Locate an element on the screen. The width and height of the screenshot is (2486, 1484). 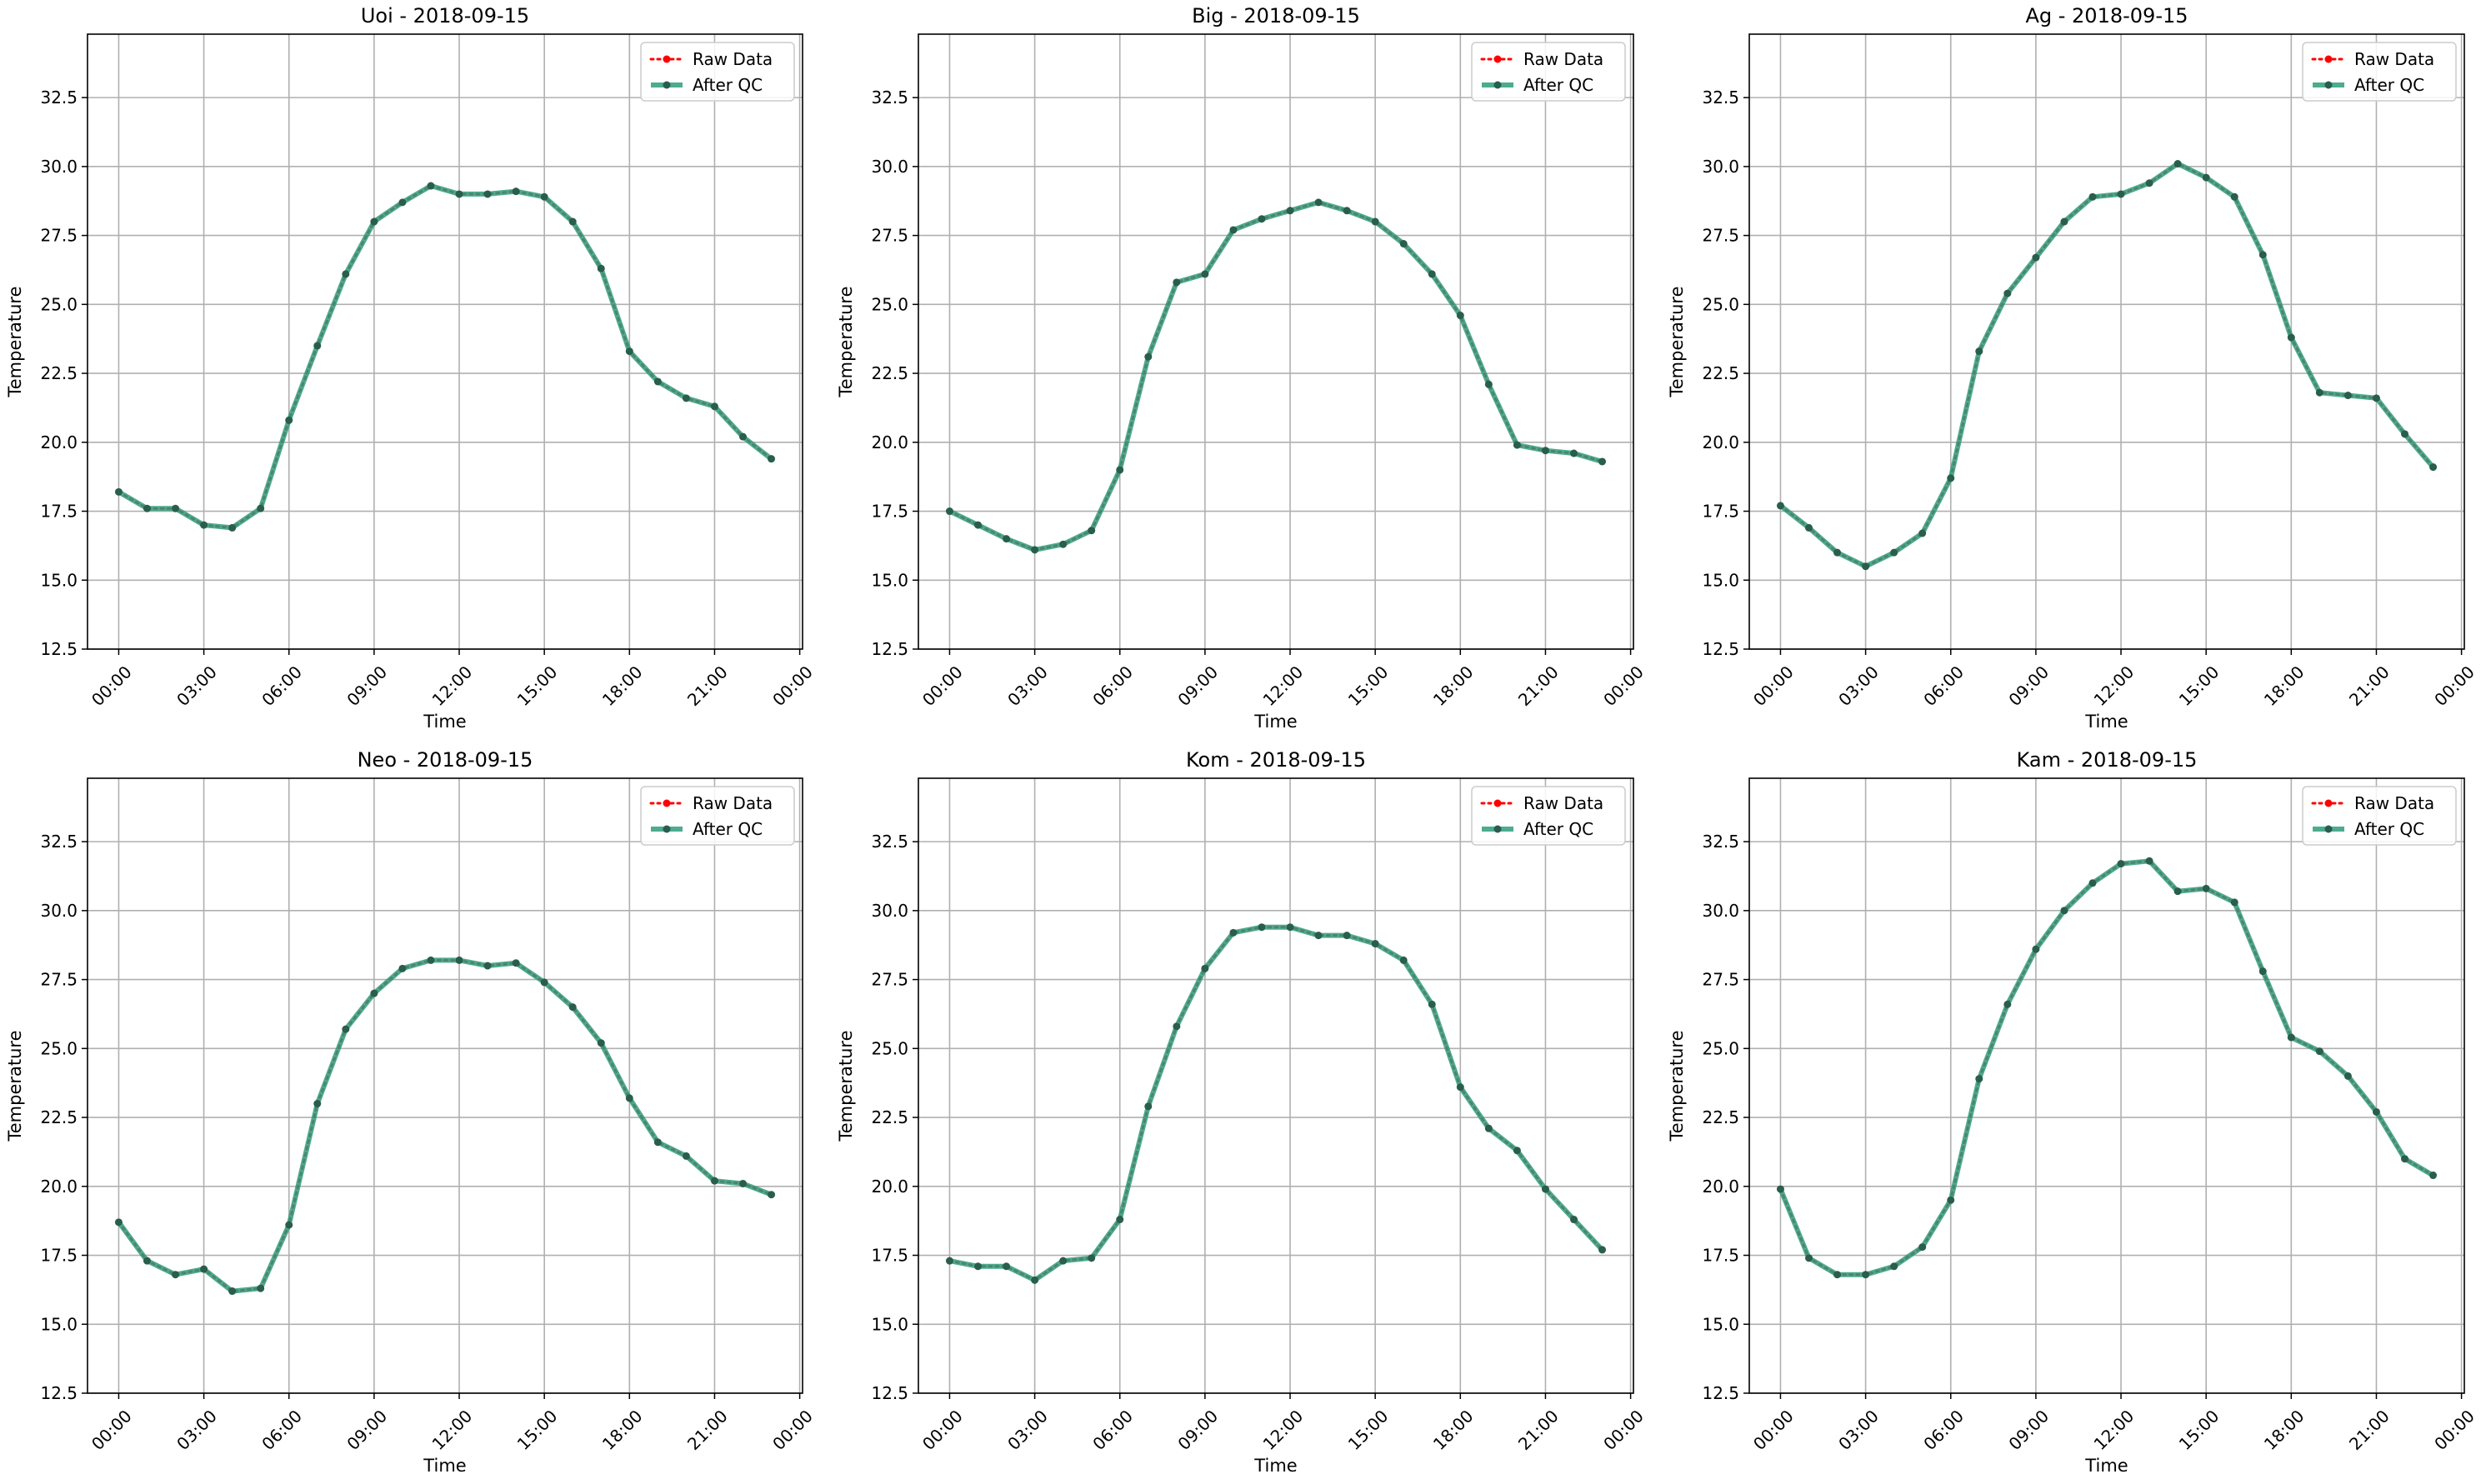
y-tick-label: 25.0 is located at coordinates (59, 1048).